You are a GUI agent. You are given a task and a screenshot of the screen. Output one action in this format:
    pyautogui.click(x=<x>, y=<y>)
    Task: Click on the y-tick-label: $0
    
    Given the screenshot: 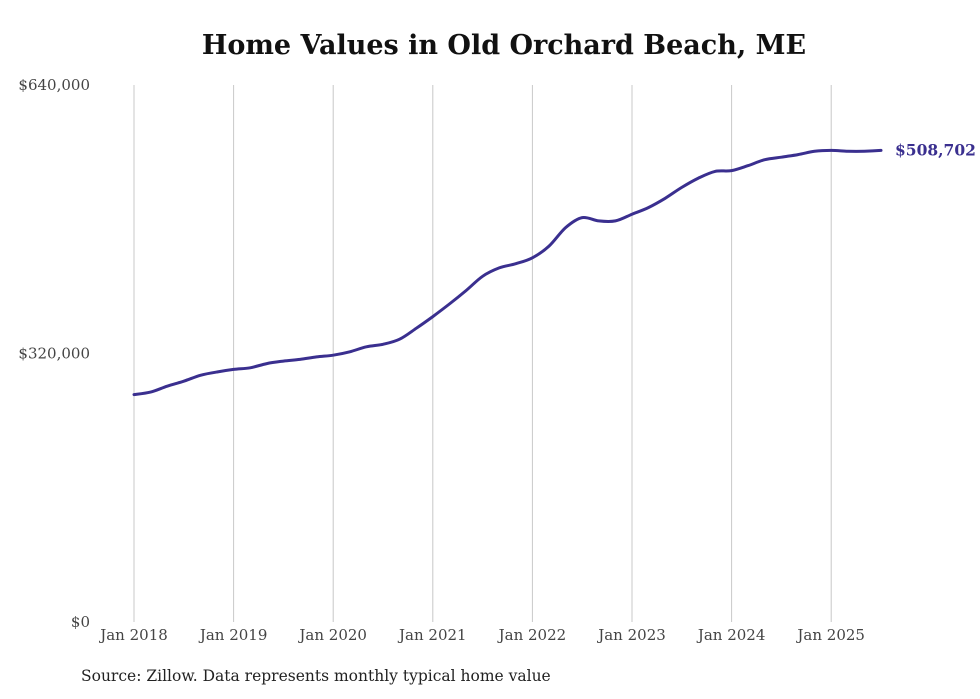 What is the action you would take?
    pyautogui.click(x=80, y=622)
    